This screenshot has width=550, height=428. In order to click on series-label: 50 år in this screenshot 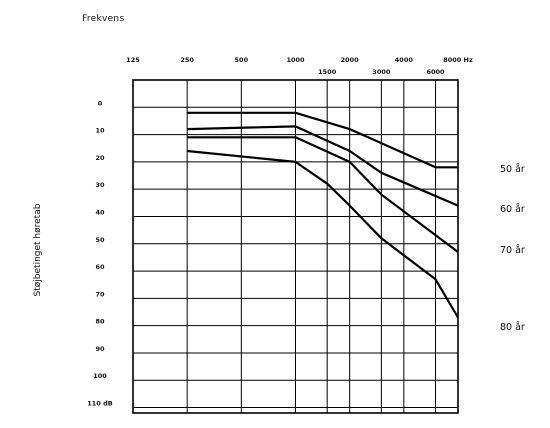, I will do `click(512, 169)`.